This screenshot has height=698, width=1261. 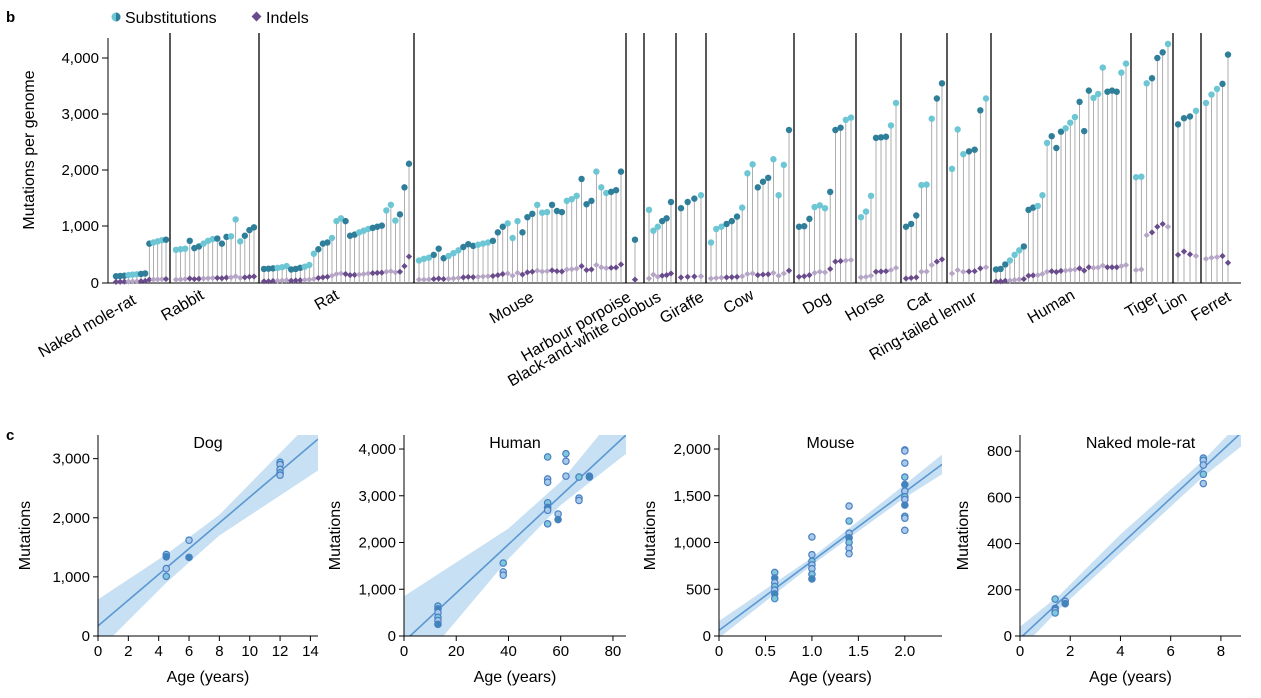 What do you see at coordinates (95, 283) in the screenshot?
I see `panel-b-ytick-0: 0` at bounding box center [95, 283].